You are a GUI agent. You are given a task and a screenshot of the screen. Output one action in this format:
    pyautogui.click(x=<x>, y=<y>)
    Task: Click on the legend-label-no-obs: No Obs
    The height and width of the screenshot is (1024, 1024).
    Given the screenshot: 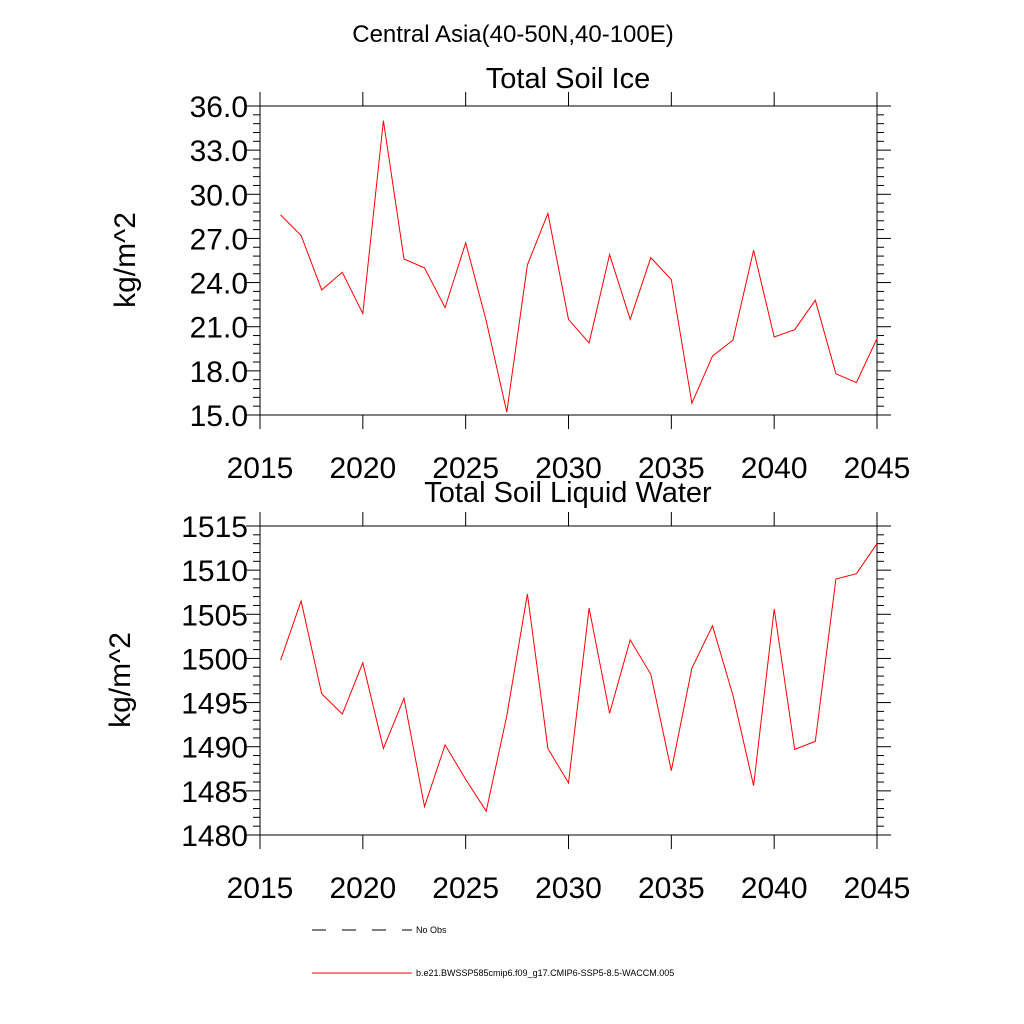 What is the action you would take?
    pyautogui.click(x=431, y=930)
    